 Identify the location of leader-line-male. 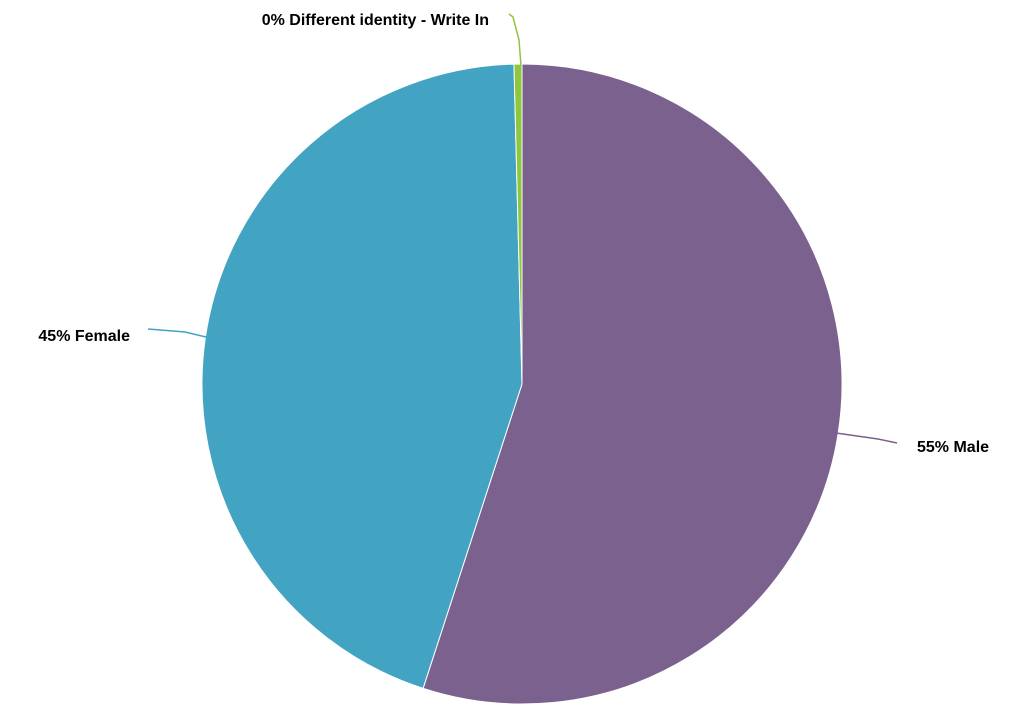
(866, 438).